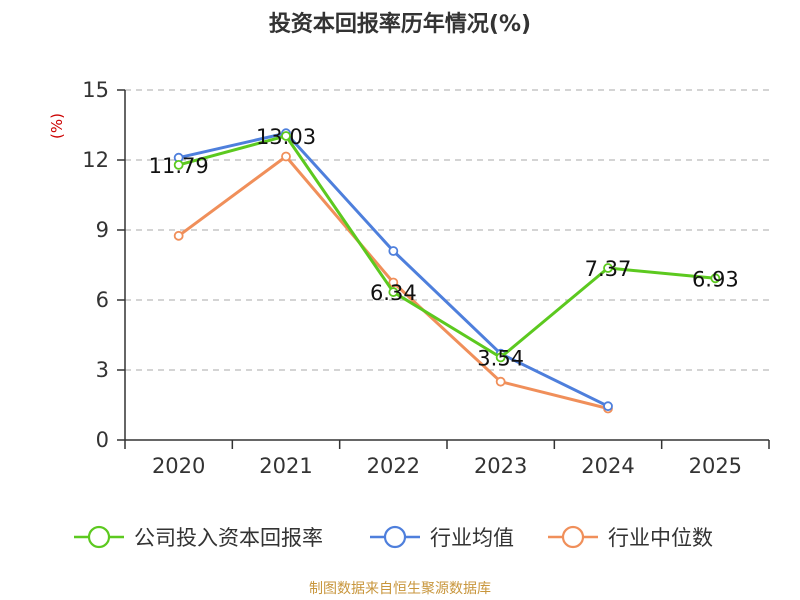 Image resolution: width=800 pixels, height=600 pixels. I want to click on y-tick-label: 12, so click(95, 160).